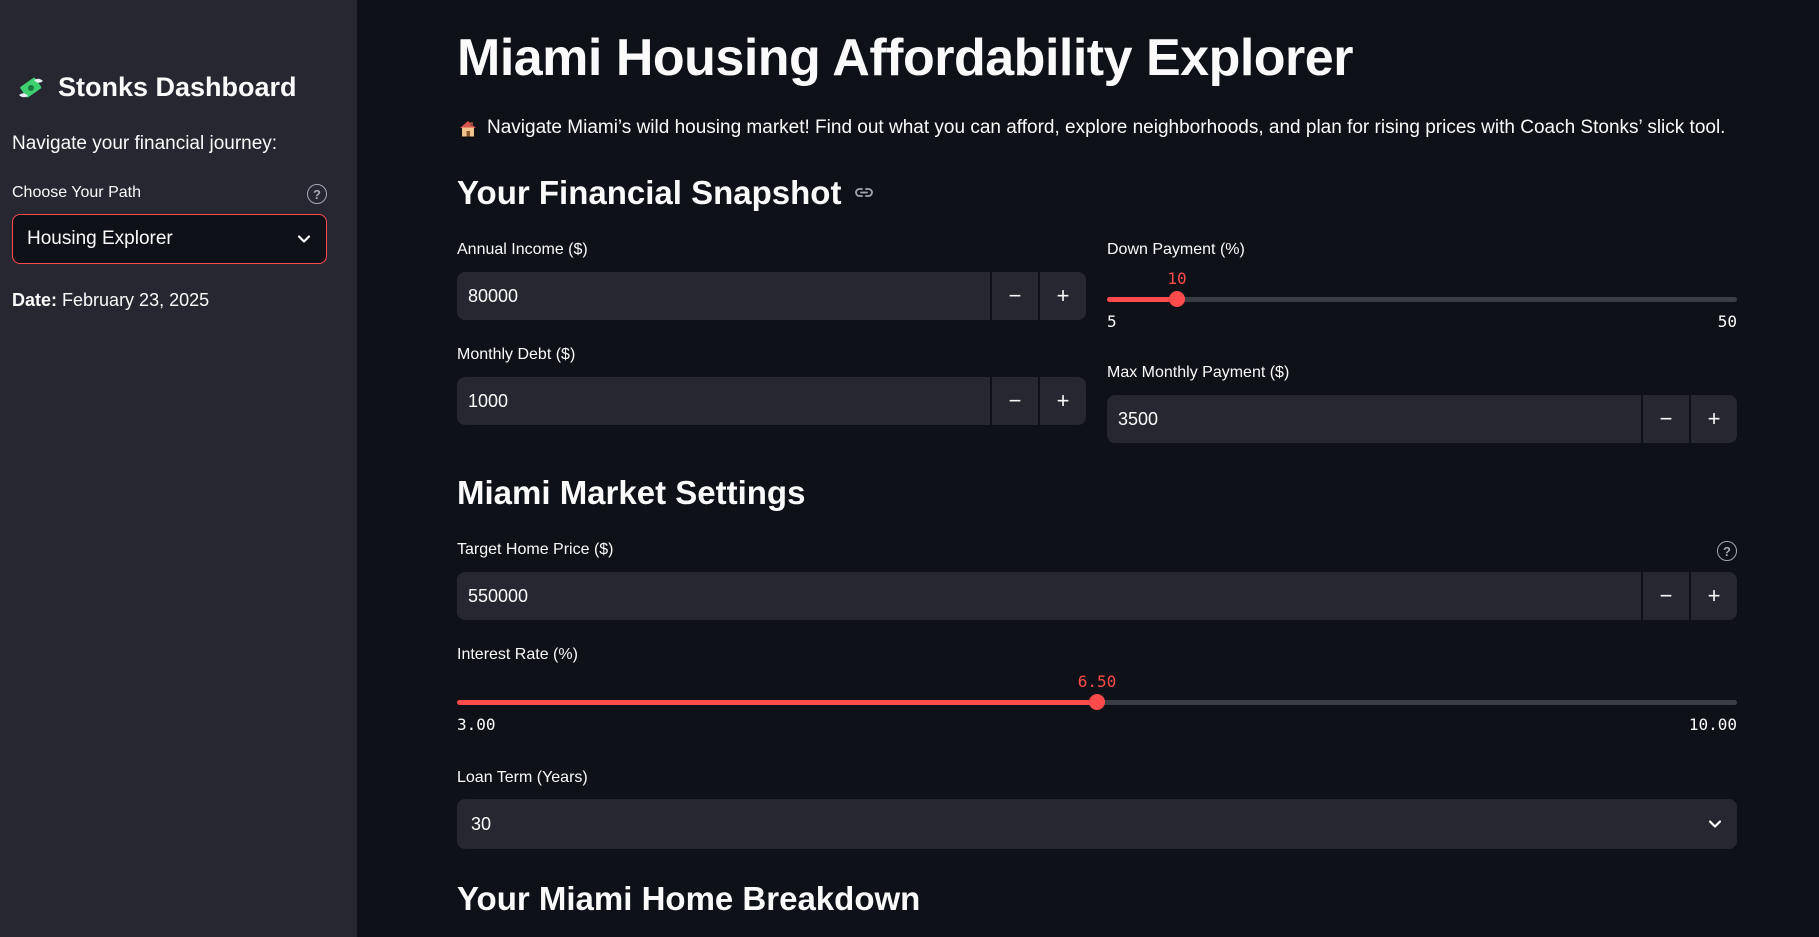 The image size is (1819, 937). Describe the element at coordinates (1177, 278) in the screenshot. I see `slider-current-value: 10` at that location.